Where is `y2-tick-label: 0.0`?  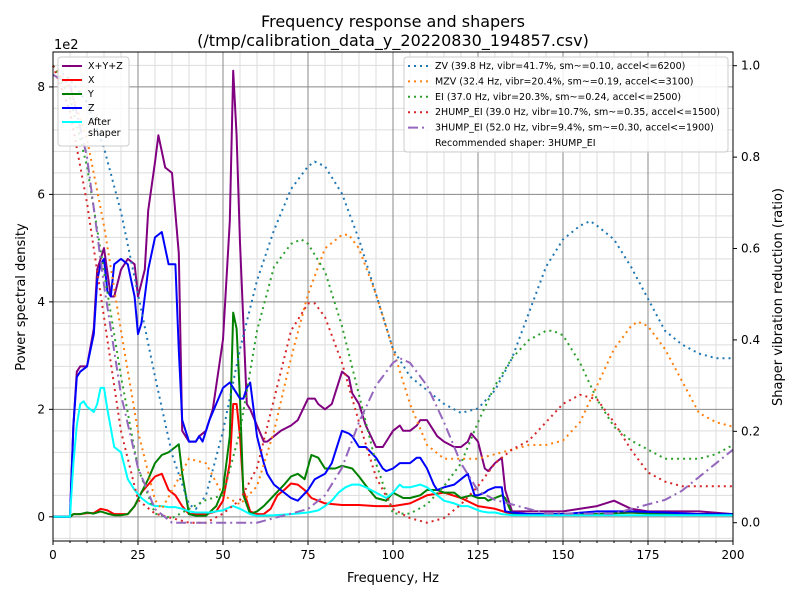
y2-tick-label: 0.0 is located at coordinates (750, 523).